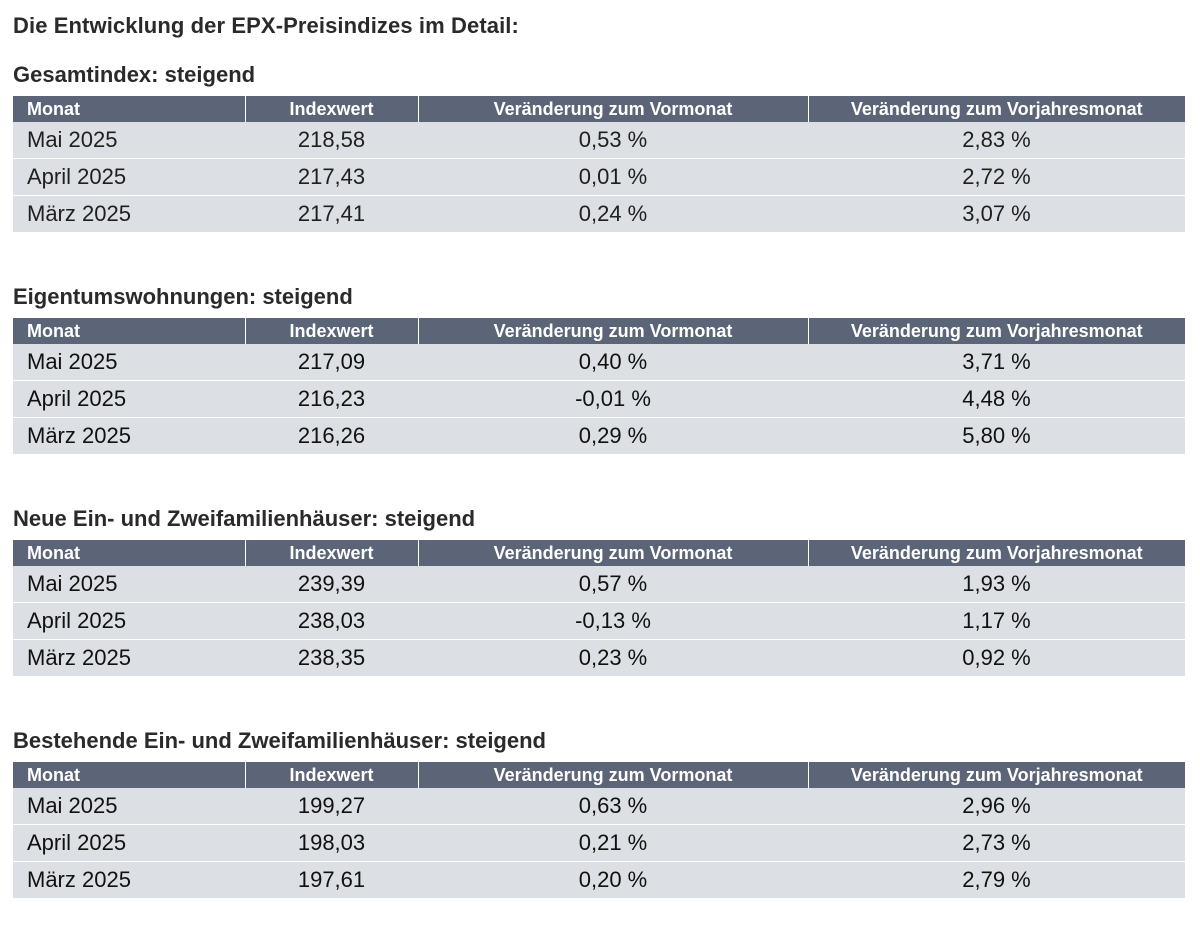  What do you see at coordinates (331, 621) in the screenshot?
I see `cell-index: 238,03` at bounding box center [331, 621].